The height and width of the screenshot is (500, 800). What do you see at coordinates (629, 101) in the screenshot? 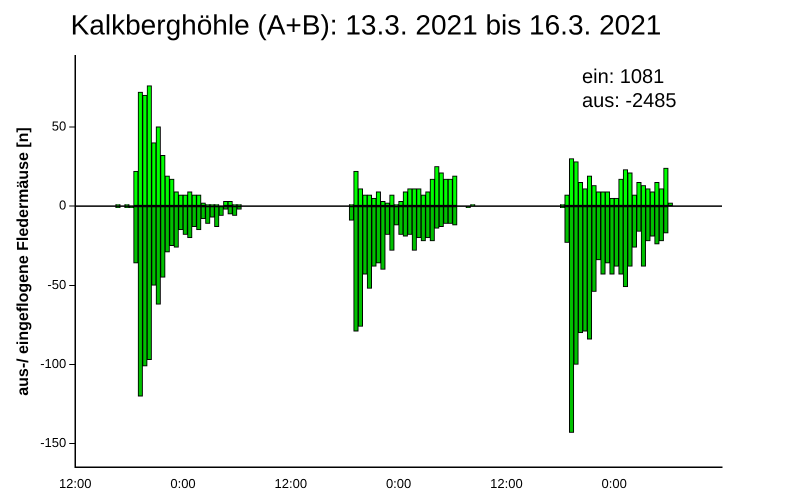
I see `annotation: aus: -2485` at bounding box center [629, 101].